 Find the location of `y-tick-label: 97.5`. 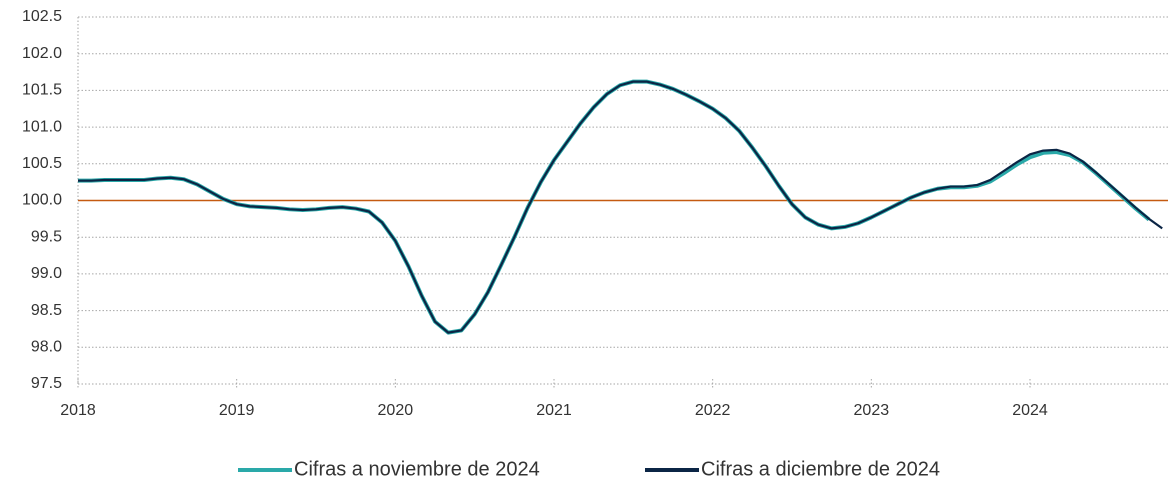

y-tick-label: 97.5 is located at coordinates (46, 383).